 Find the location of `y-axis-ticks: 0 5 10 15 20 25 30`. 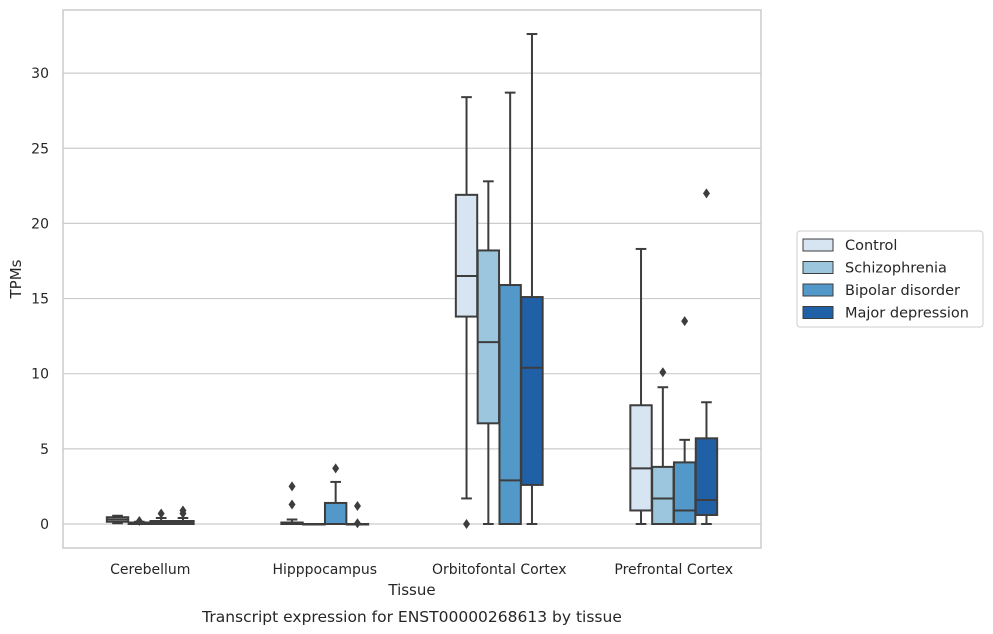

y-axis-ticks: 0 5 10 15 20 25 30 is located at coordinates (40, 299).